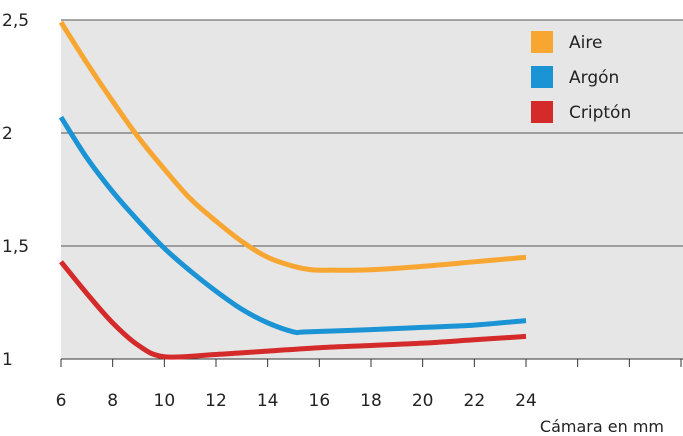  I want to click on legend-label-cripton: Criptón, so click(600, 113).